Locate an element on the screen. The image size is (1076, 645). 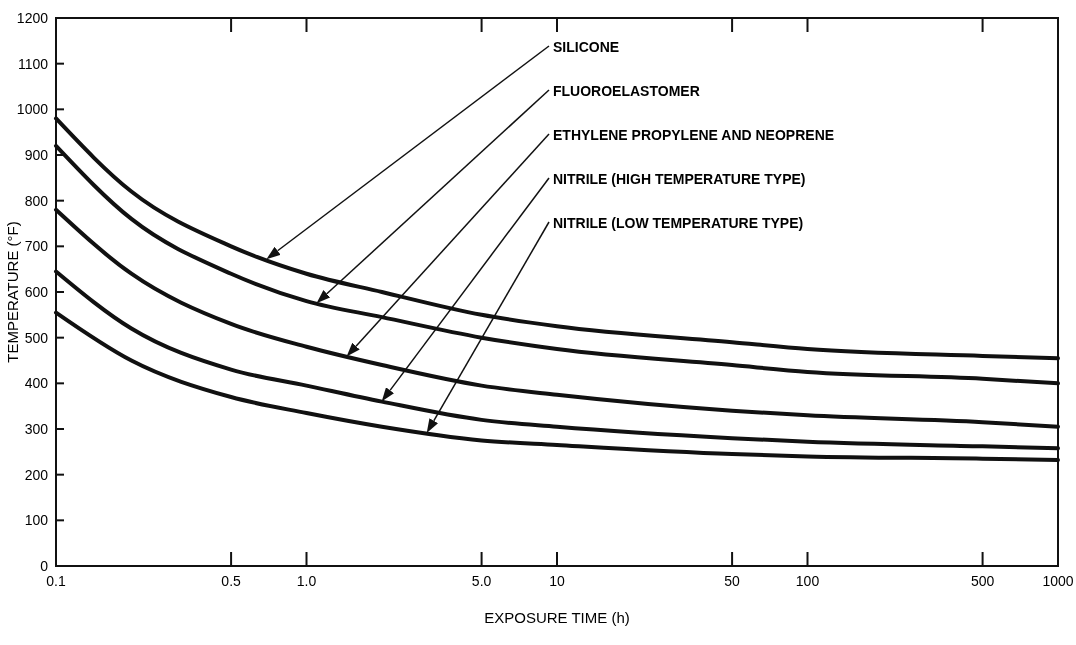
x-tick-label: 50 is located at coordinates (732, 581).